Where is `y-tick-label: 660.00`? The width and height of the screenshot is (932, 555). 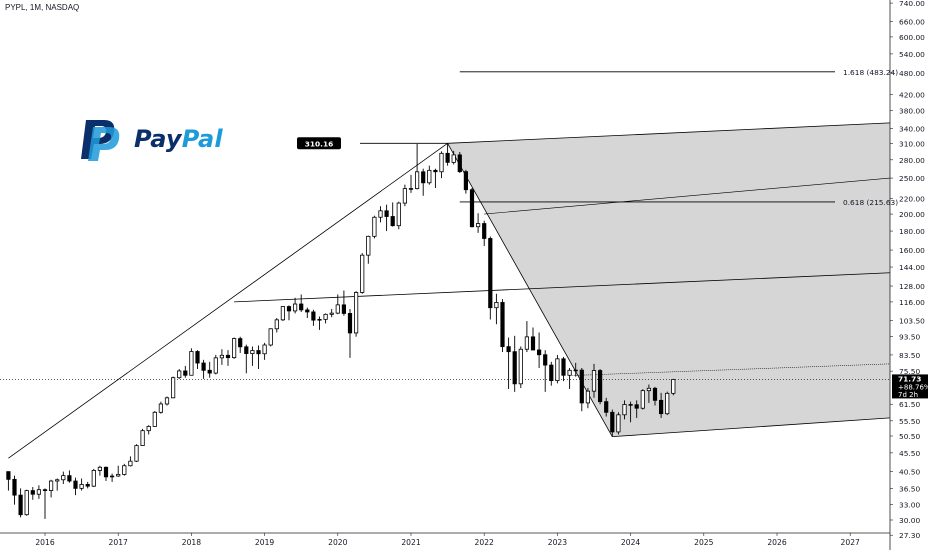 y-tick-label: 660.00 is located at coordinates (912, 22).